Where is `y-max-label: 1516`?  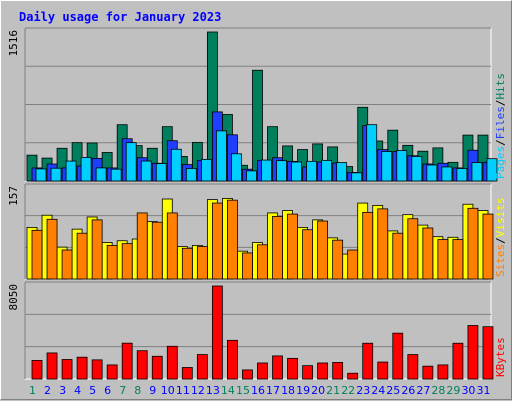
y-max-label: 1516 is located at coordinates (13, 43).